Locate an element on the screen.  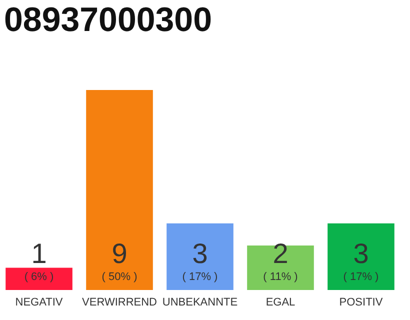
annotation: ( 6% ) is located at coordinates (39, 277).